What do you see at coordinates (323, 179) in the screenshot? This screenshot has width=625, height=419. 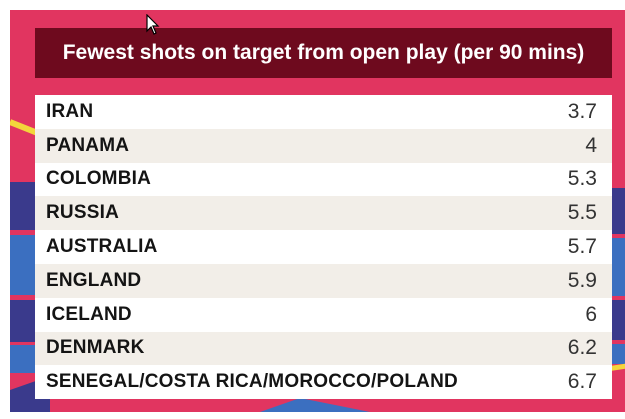 I see `table-row: COLOMBIA 5.3` at bounding box center [323, 179].